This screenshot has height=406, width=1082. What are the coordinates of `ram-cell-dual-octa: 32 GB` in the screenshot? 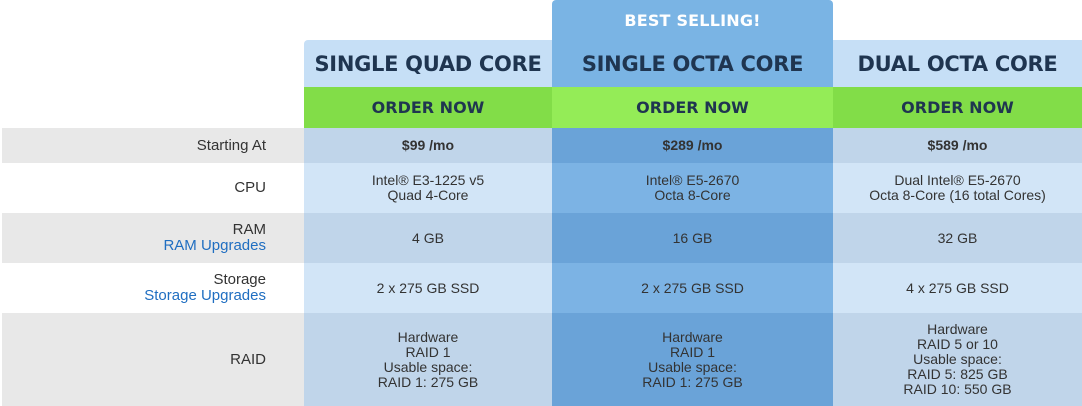 It's located at (957, 238).